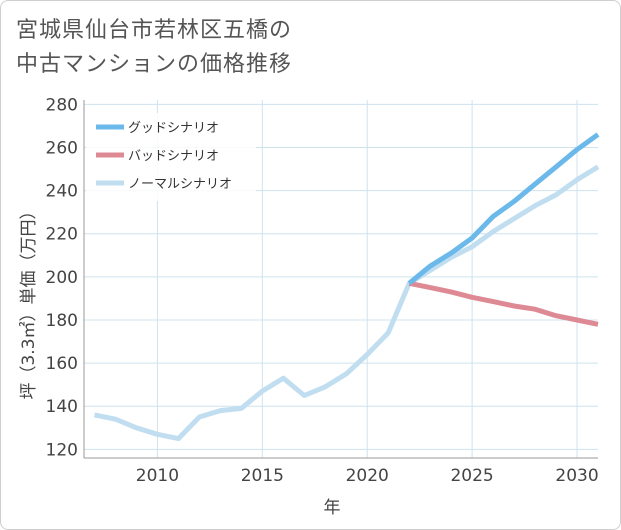 The width and height of the screenshot is (621, 530). I want to click on x-axis-ticks: 2010 2015 2020 2025 2030, so click(367, 476).